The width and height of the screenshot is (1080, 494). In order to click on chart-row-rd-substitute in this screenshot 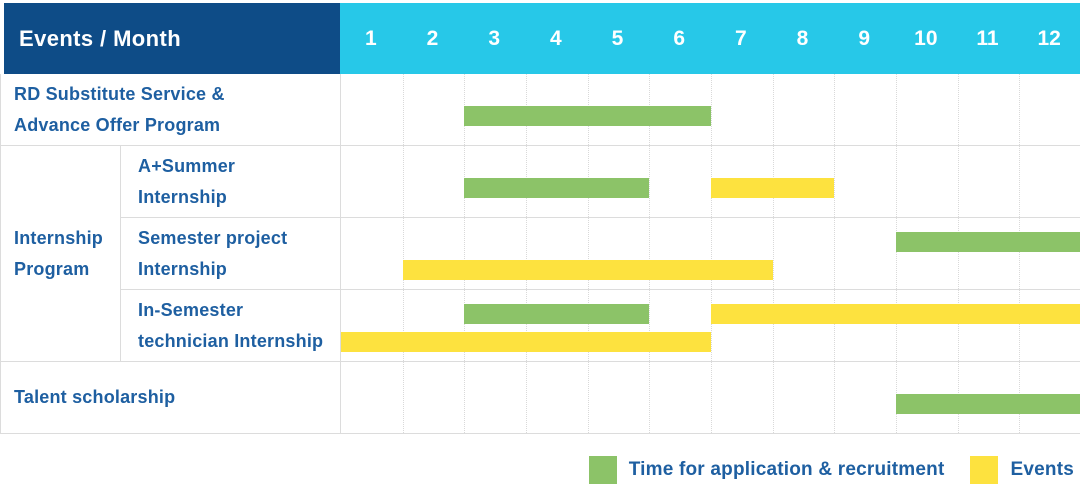, I will do `click(710, 110)`.